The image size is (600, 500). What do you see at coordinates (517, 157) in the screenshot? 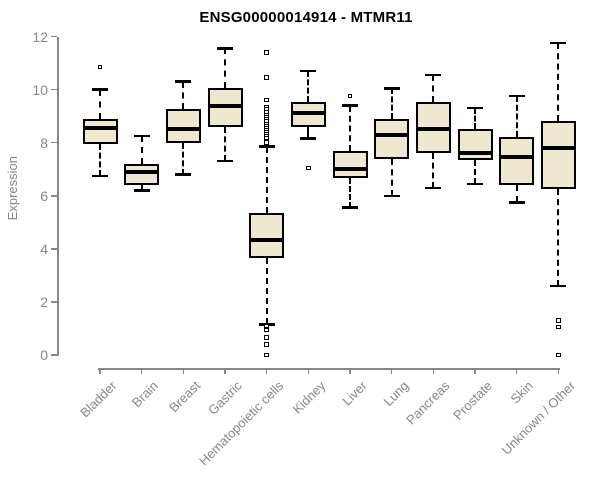
I see `median-line-skin` at bounding box center [517, 157].